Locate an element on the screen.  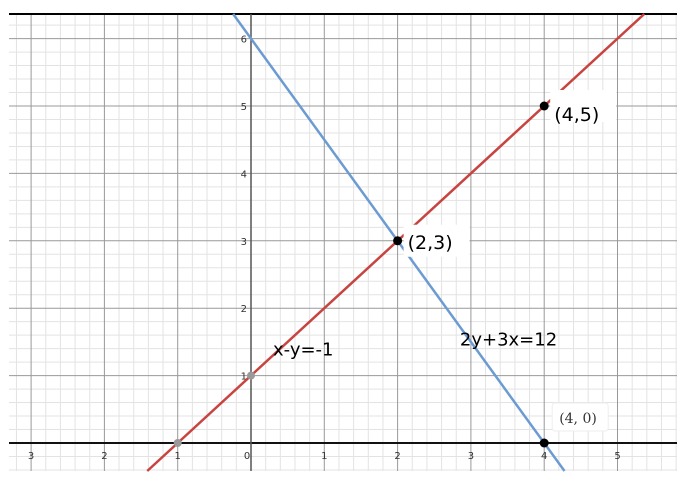
point-label: (4,5) is located at coordinates (576, 115).